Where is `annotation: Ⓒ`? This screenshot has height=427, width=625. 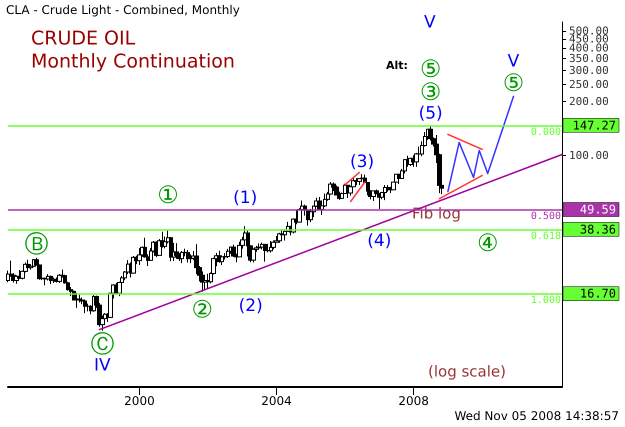
annotation: Ⓒ is located at coordinates (102, 344).